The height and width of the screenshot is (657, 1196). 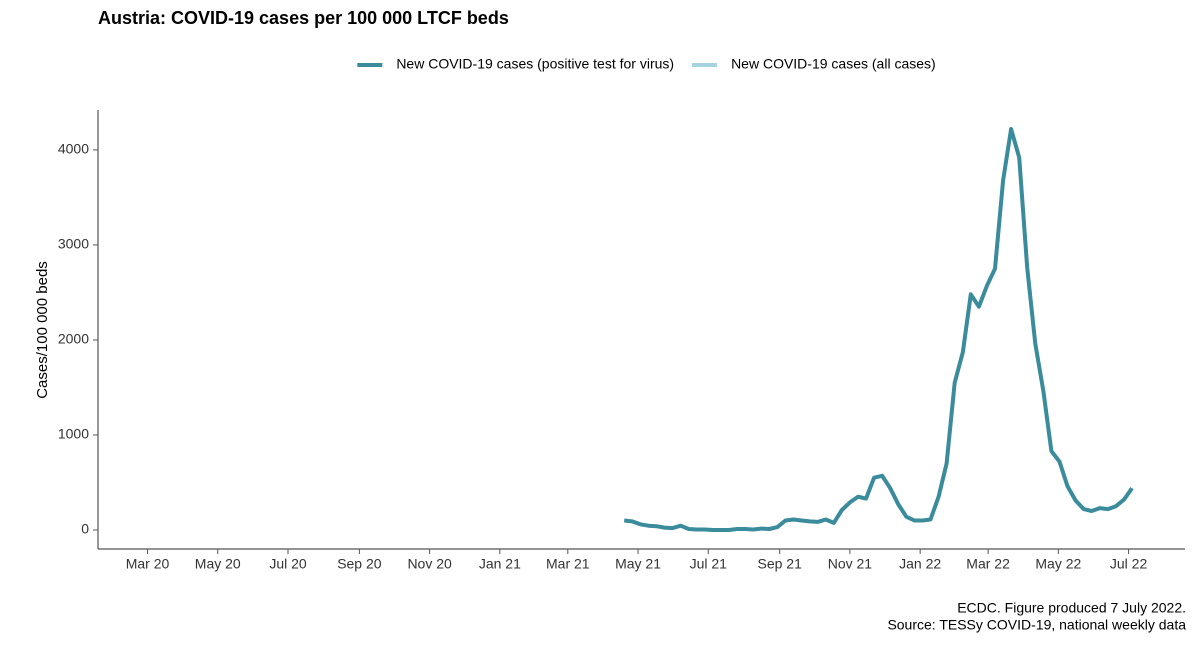 I want to click on x-tick-label: May 21, so click(x=638, y=564).